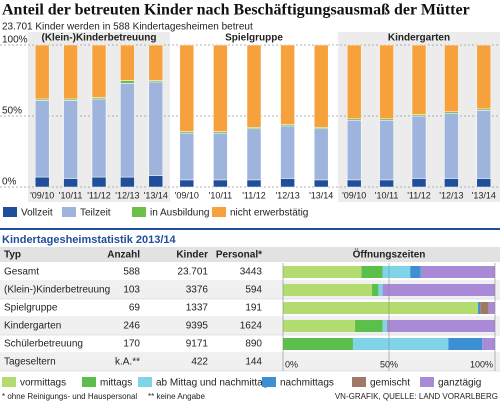 The width and height of the screenshot is (500, 404). I want to click on divider, so click(250, 229).